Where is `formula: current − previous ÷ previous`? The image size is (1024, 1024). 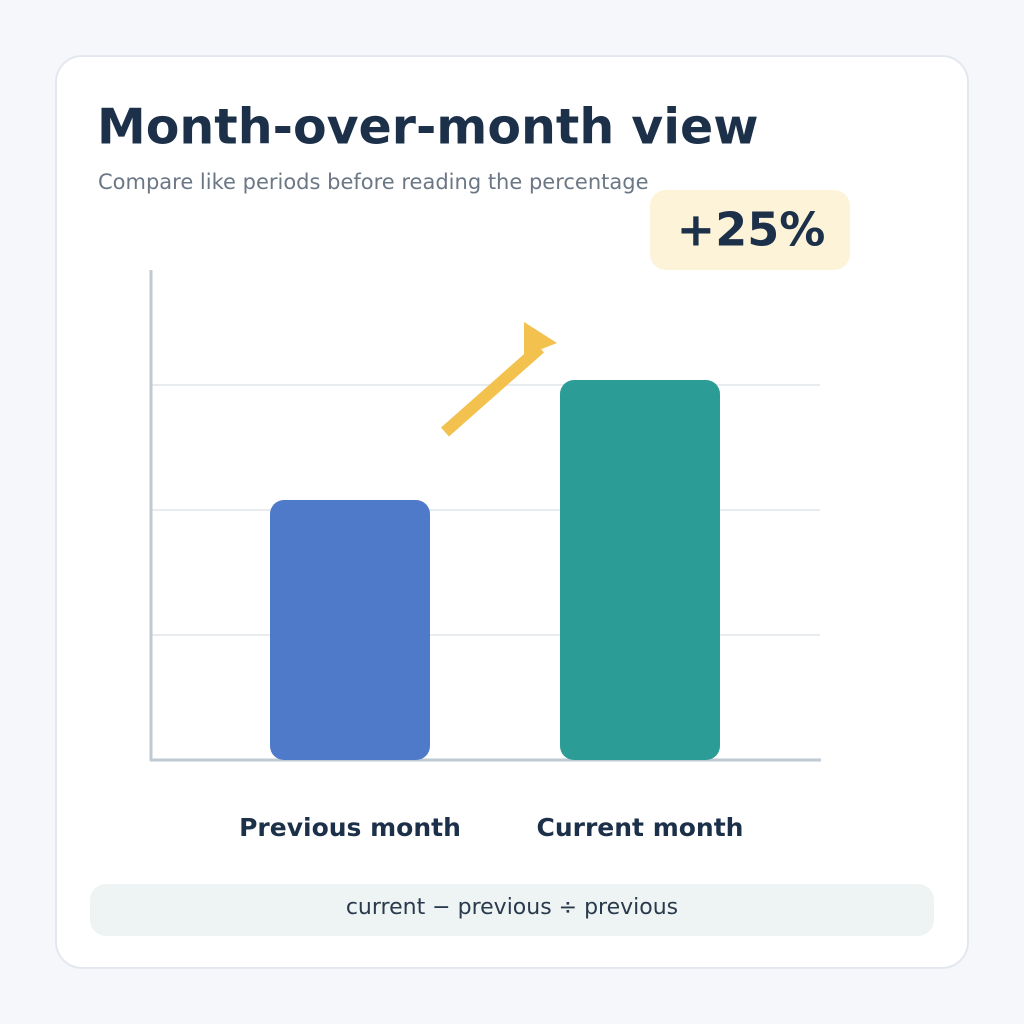
formula: current − previous ÷ previous is located at coordinates (512, 907).